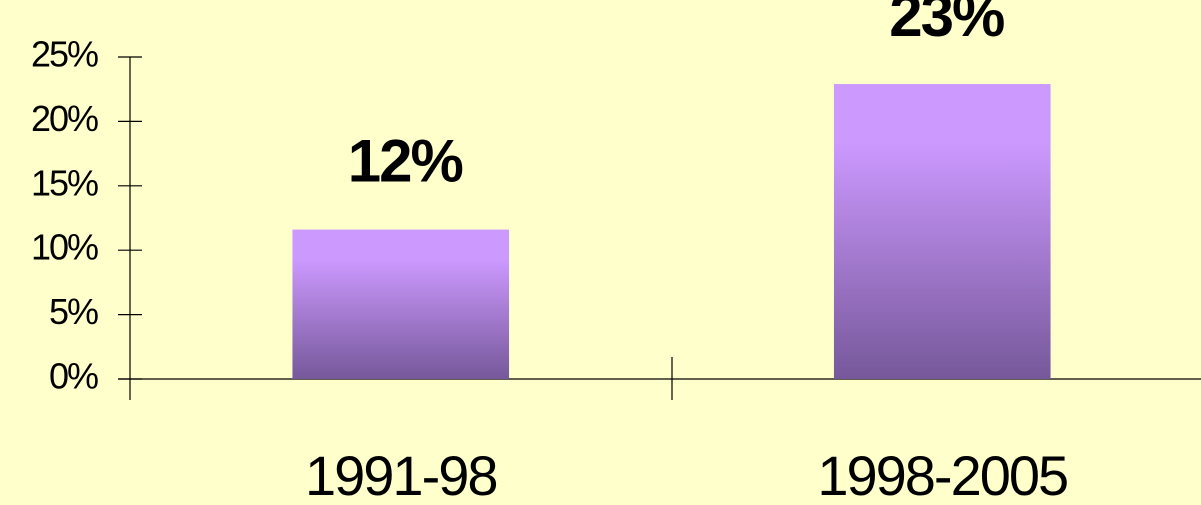 The image size is (1201, 505). I want to click on x-tick-label: 1998-2005, so click(942, 474).